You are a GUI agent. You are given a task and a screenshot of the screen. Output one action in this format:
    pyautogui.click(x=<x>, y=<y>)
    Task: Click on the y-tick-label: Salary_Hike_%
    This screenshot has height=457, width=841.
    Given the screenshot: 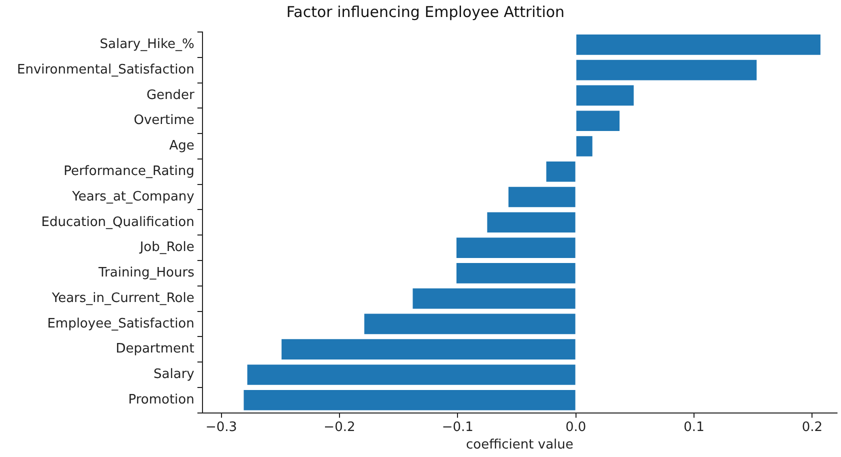 What is the action you would take?
    pyautogui.click(x=147, y=44)
    